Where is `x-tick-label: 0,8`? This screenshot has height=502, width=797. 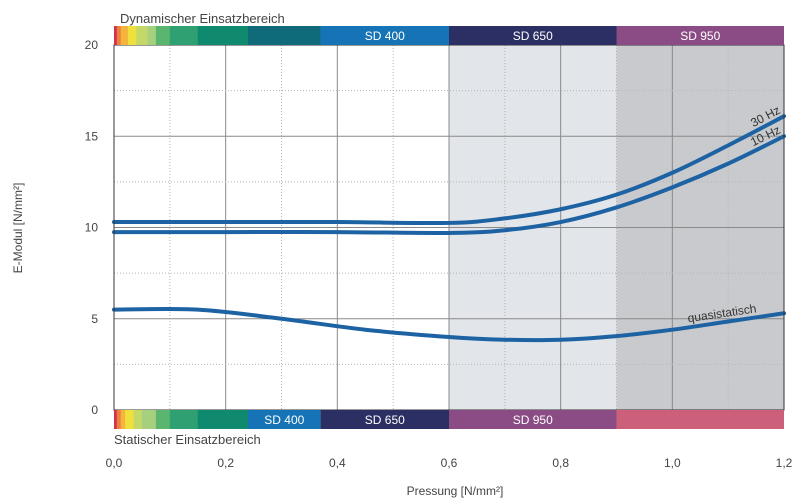
x-tick-label: 0,8 is located at coordinates (560, 463).